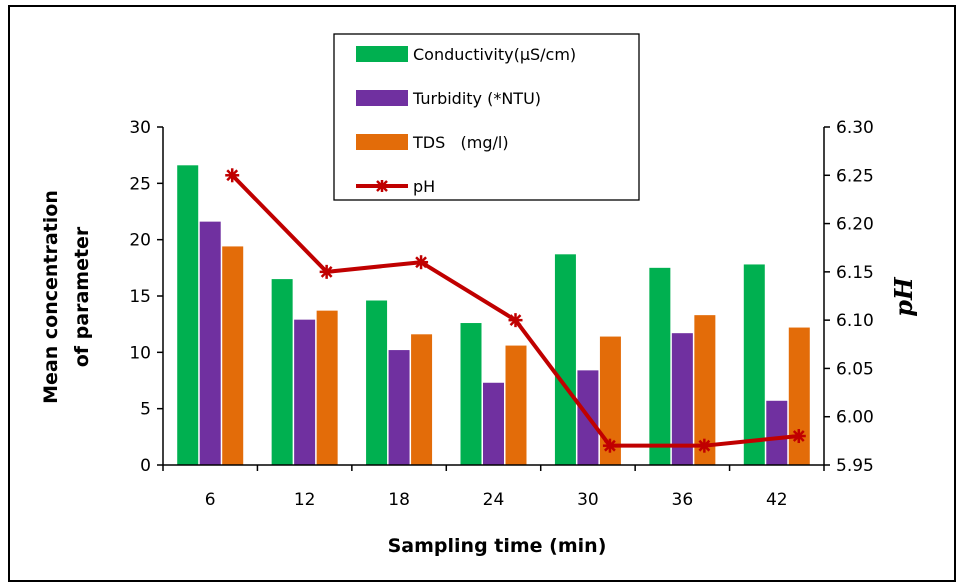  What do you see at coordinates (855, 128) in the screenshot?
I see `y2-tick-label: 6.30` at bounding box center [855, 128].